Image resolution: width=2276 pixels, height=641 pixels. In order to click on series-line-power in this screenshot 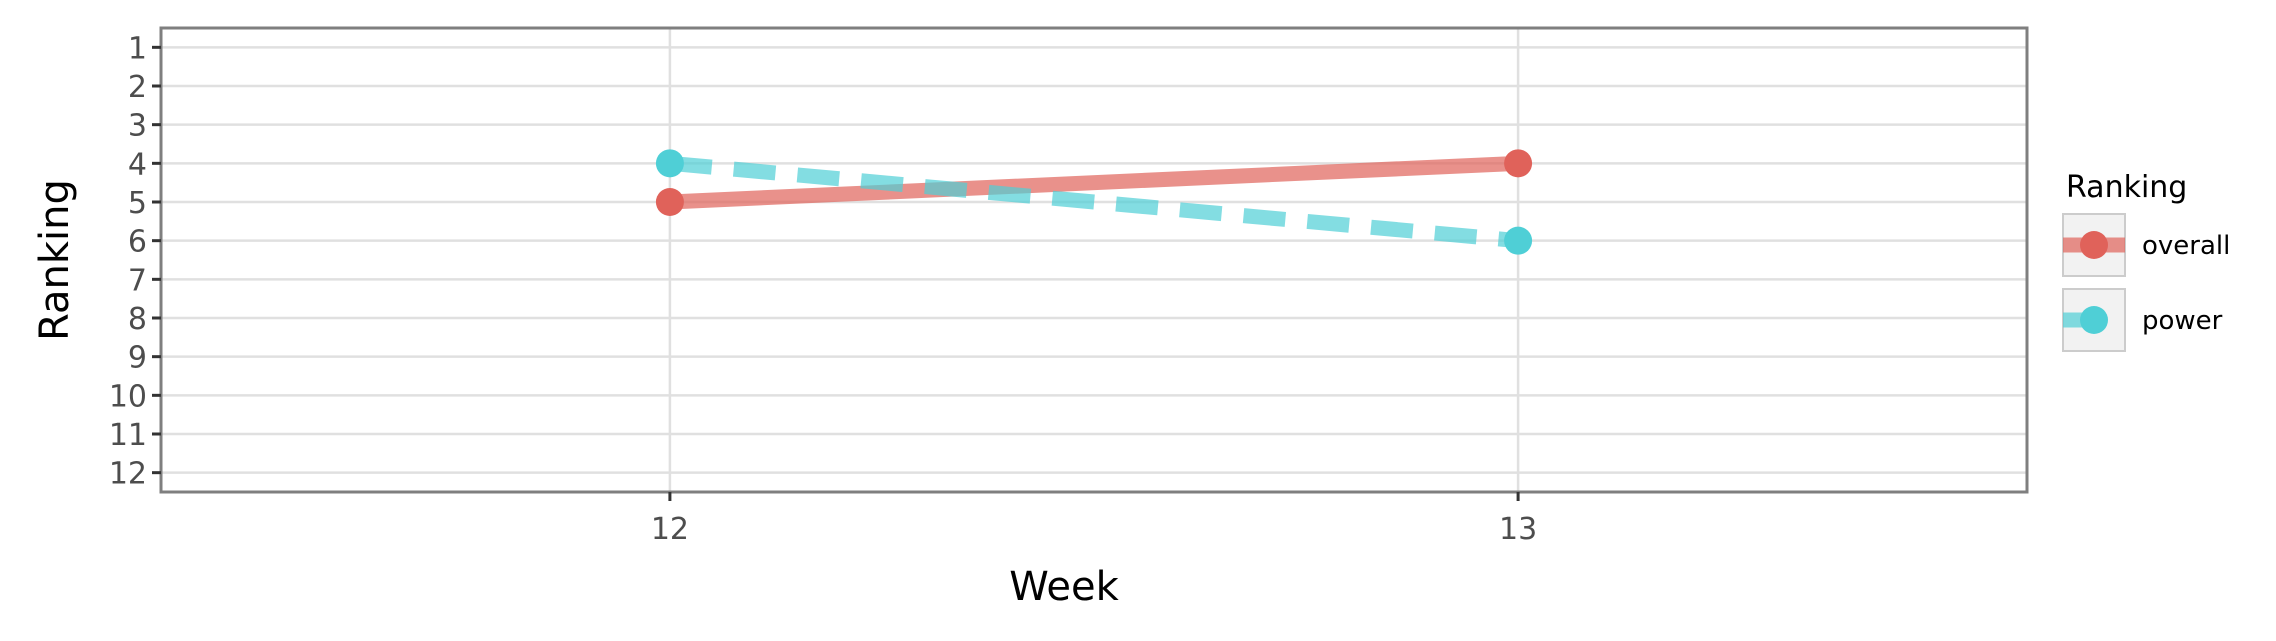, I will do `click(1094, 202)`.